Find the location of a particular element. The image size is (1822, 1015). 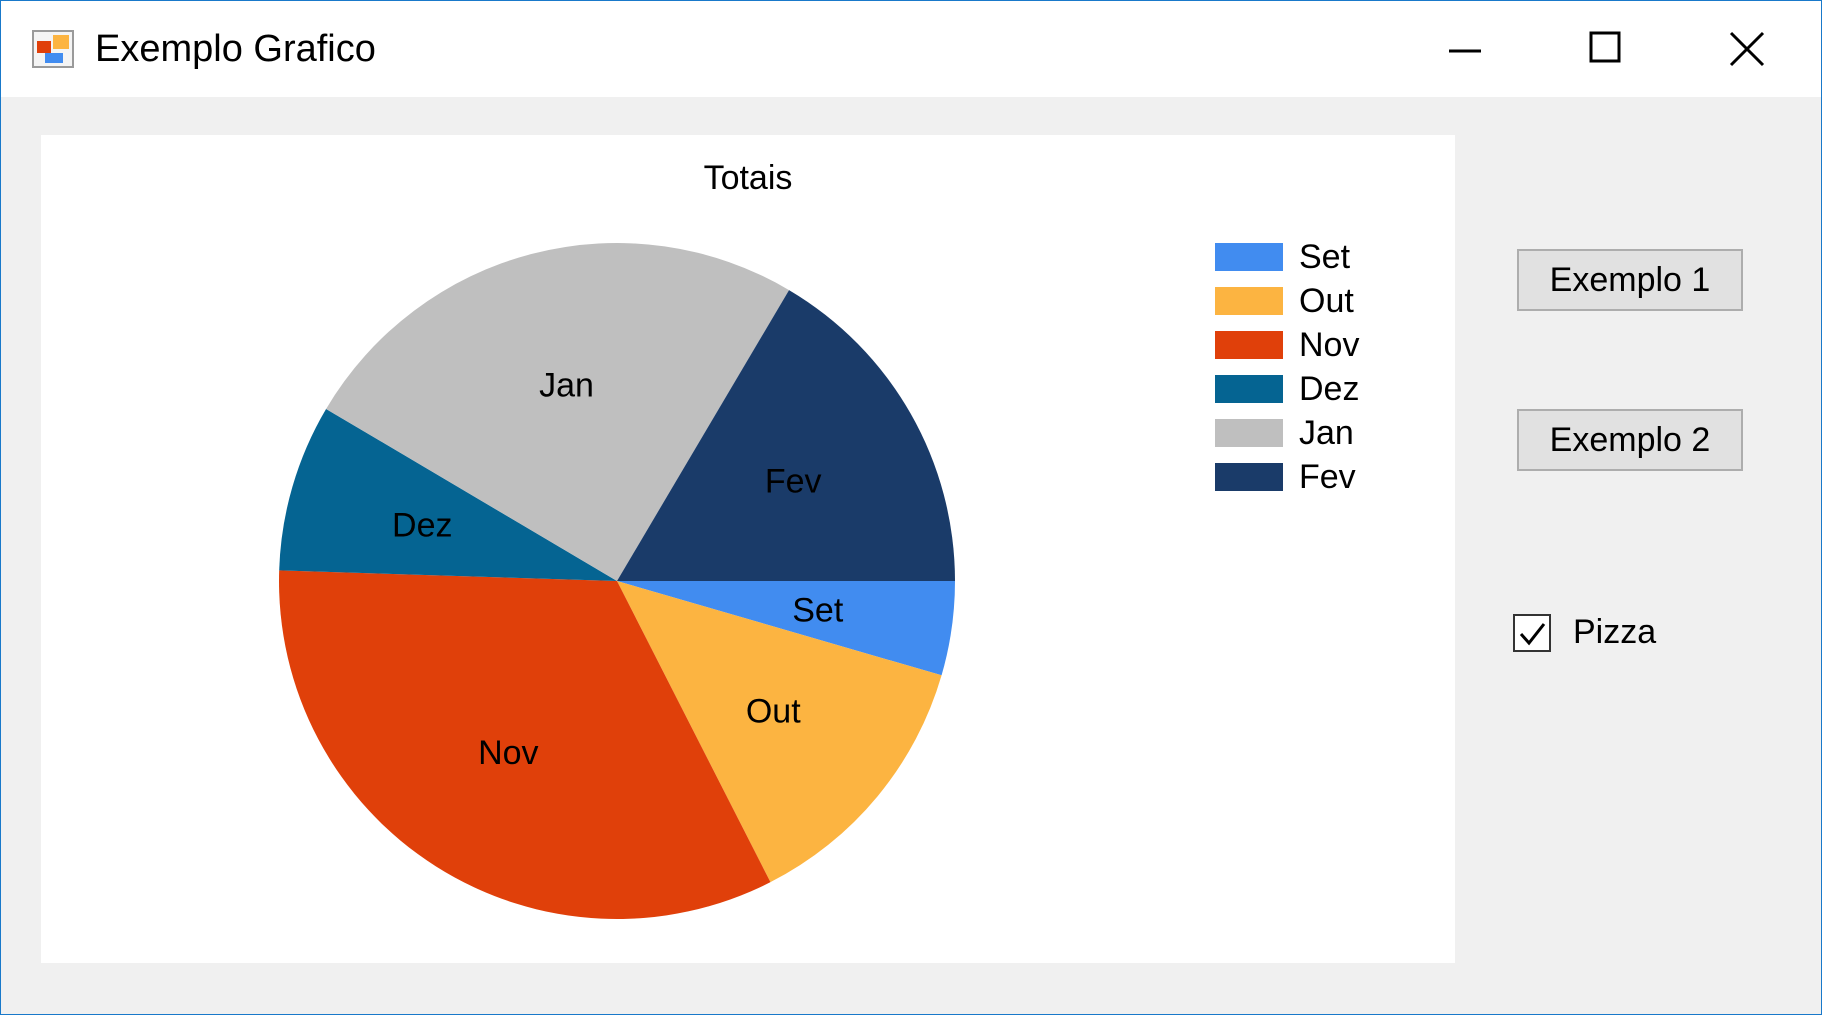

pie-label-out: Out is located at coordinates (773, 711).